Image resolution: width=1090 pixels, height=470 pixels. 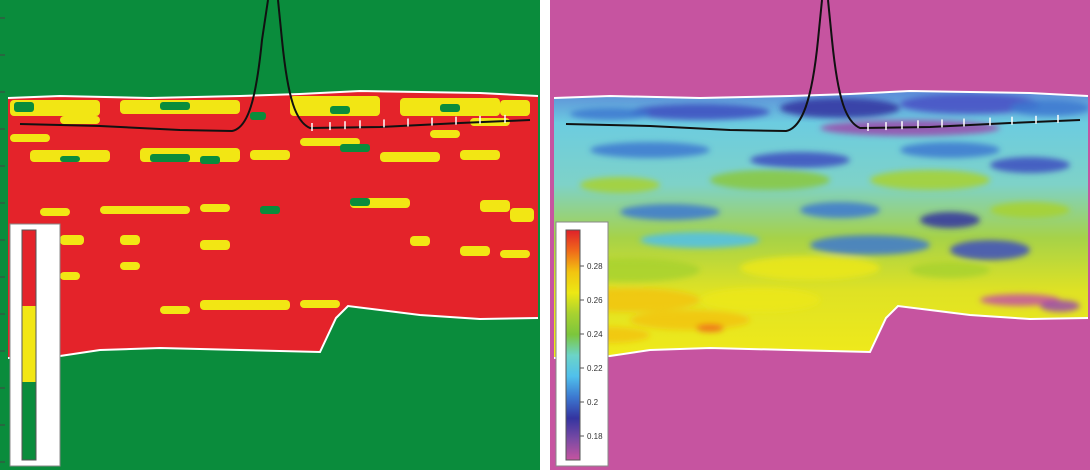 I want to click on colorbar-tick-label: 0.24, so click(x=595, y=334).